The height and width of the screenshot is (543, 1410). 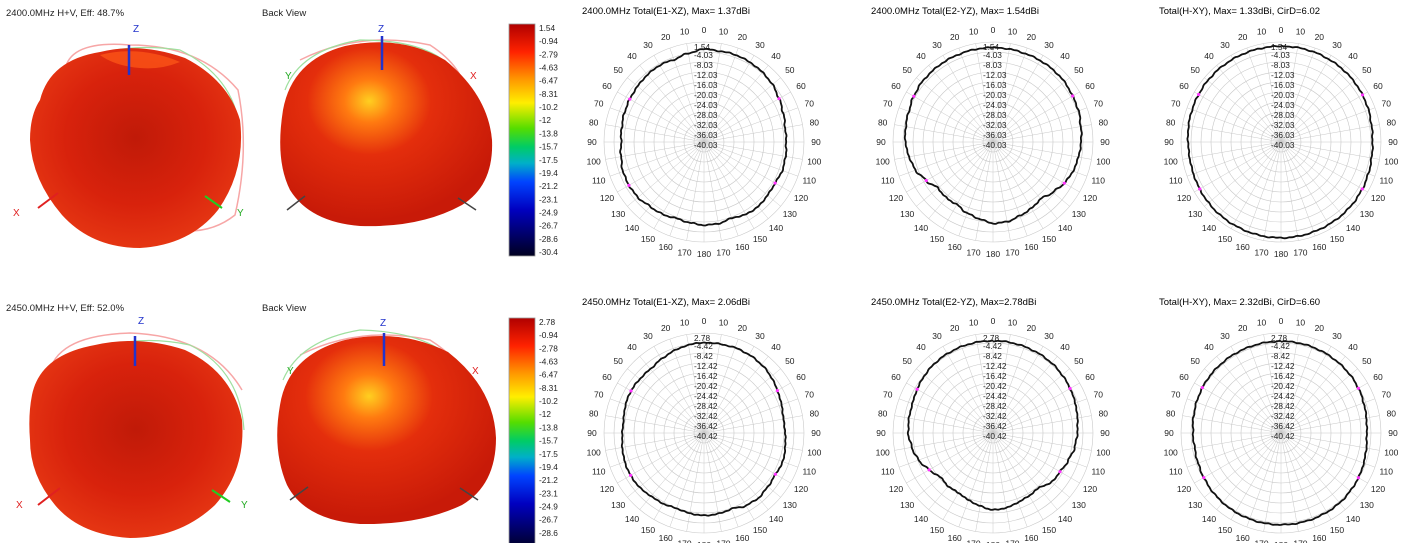 What do you see at coordinates (706, 95) in the screenshot?
I see `polar-ring-label: -20.03` at bounding box center [706, 95].